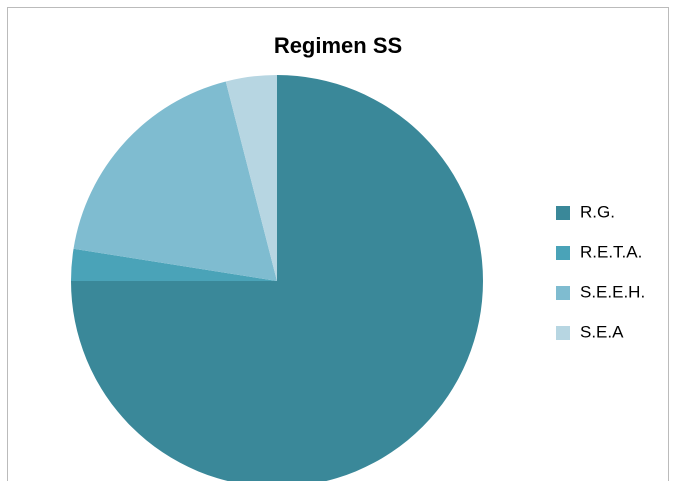 The width and height of the screenshot is (677, 481). Describe the element at coordinates (612, 291) in the screenshot. I see `legend-label: S.E.E.H.` at that location.